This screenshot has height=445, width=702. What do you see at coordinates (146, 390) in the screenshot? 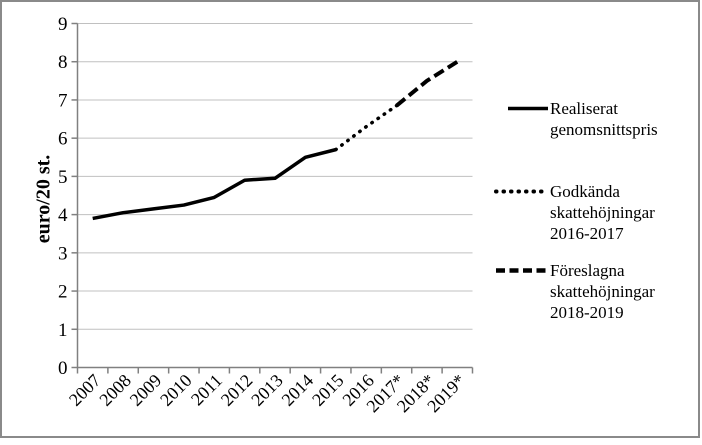
I see `x-tick-label: 2009` at bounding box center [146, 390].